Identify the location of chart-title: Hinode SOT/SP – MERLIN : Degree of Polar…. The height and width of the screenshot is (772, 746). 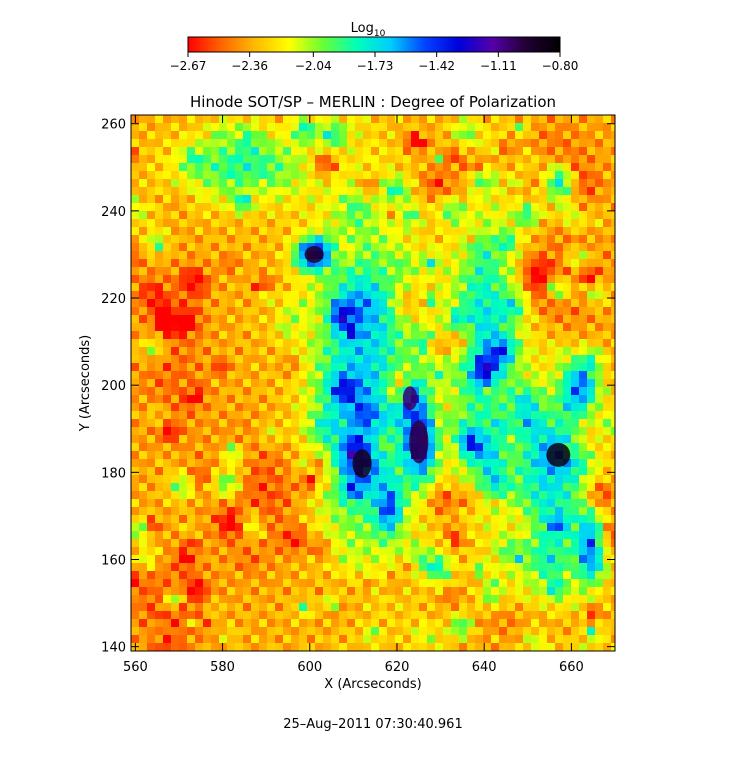
(373, 102).